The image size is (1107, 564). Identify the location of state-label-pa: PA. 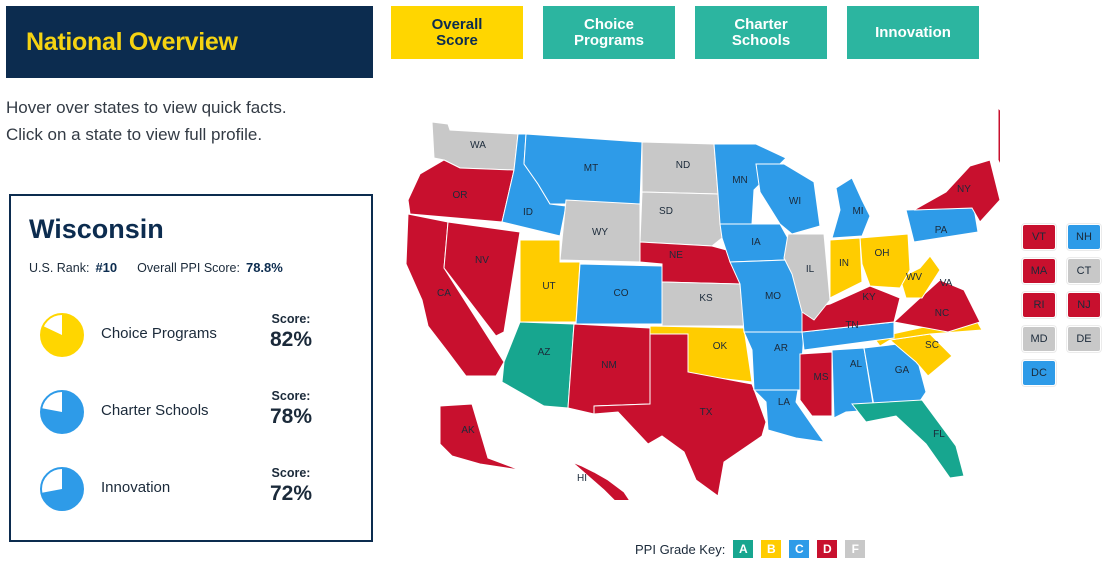
(941, 230).